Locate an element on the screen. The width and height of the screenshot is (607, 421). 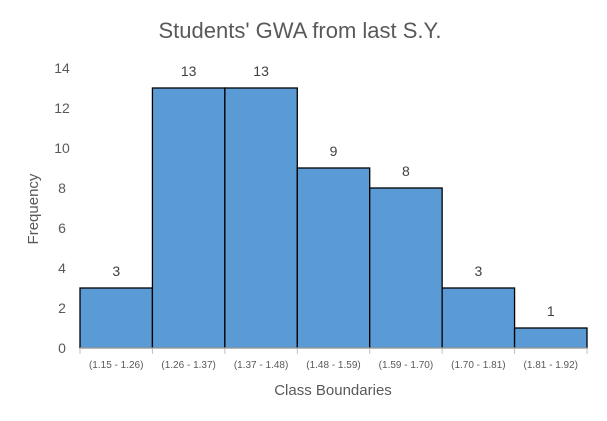
y-tick-label: 0 is located at coordinates (62, 348).